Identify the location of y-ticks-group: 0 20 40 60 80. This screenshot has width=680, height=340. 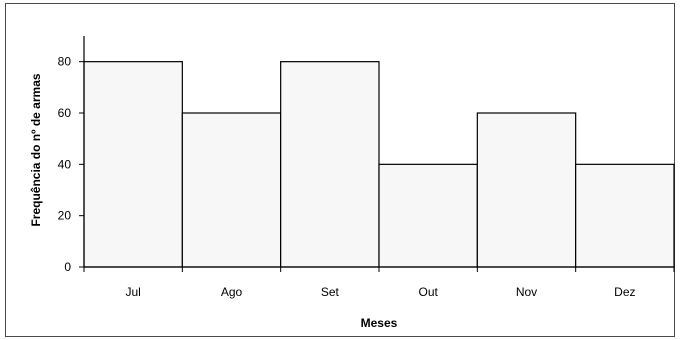
(71, 164).